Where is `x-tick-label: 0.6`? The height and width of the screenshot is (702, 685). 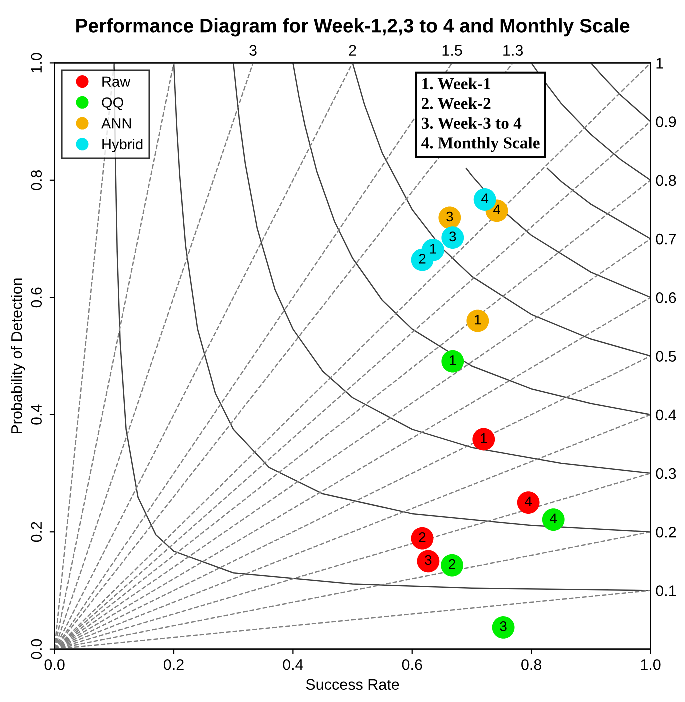
x-tick-label: 0.6 is located at coordinates (412, 664).